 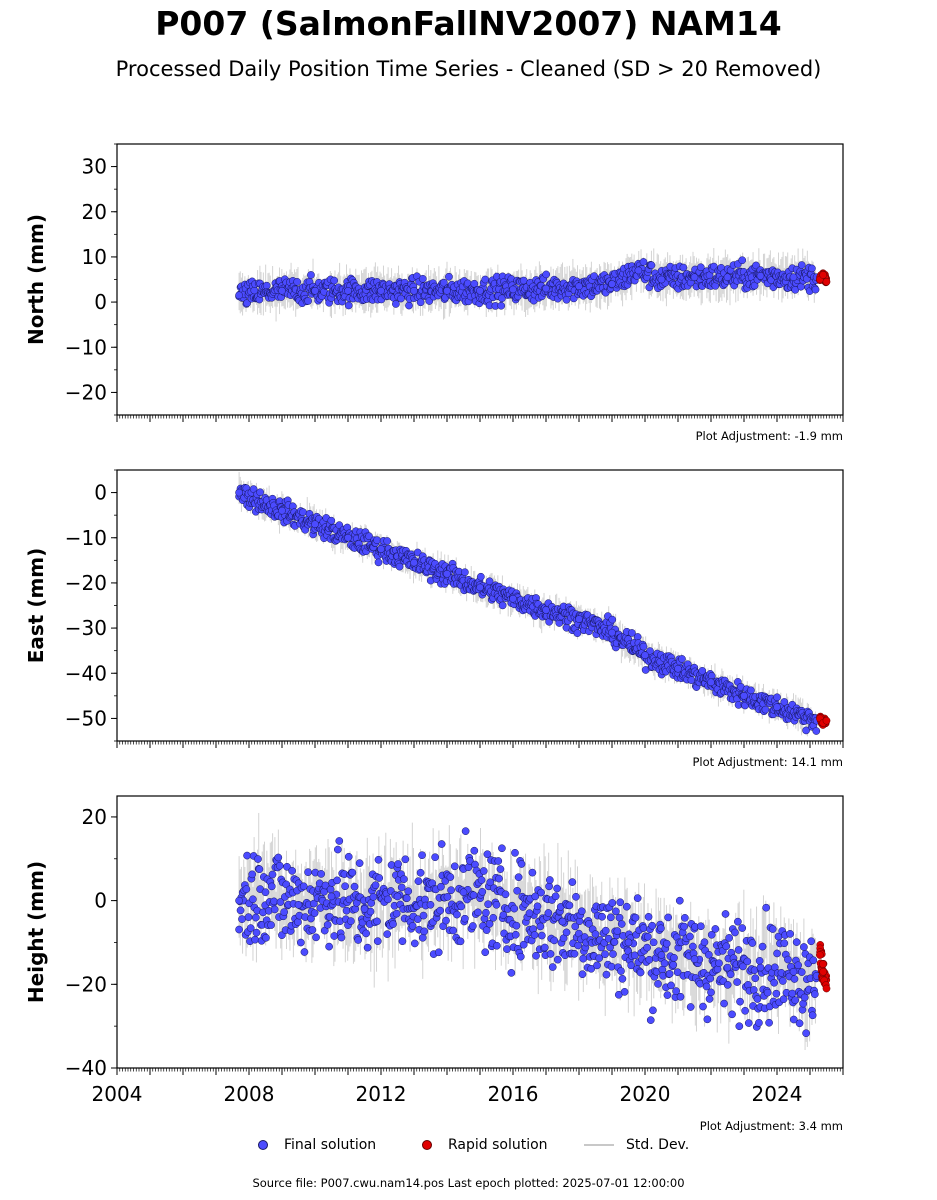 I want to click on plot-area, so click(x=533, y=604).